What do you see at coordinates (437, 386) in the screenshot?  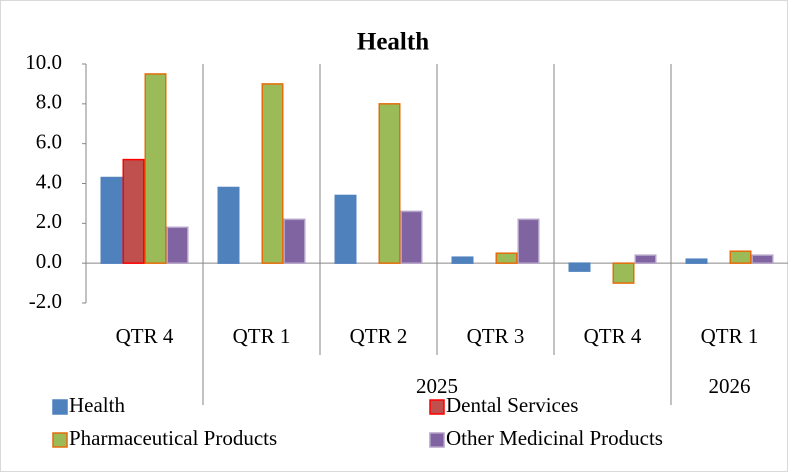 I see `group-label: 2025` at bounding box center [437, 386].